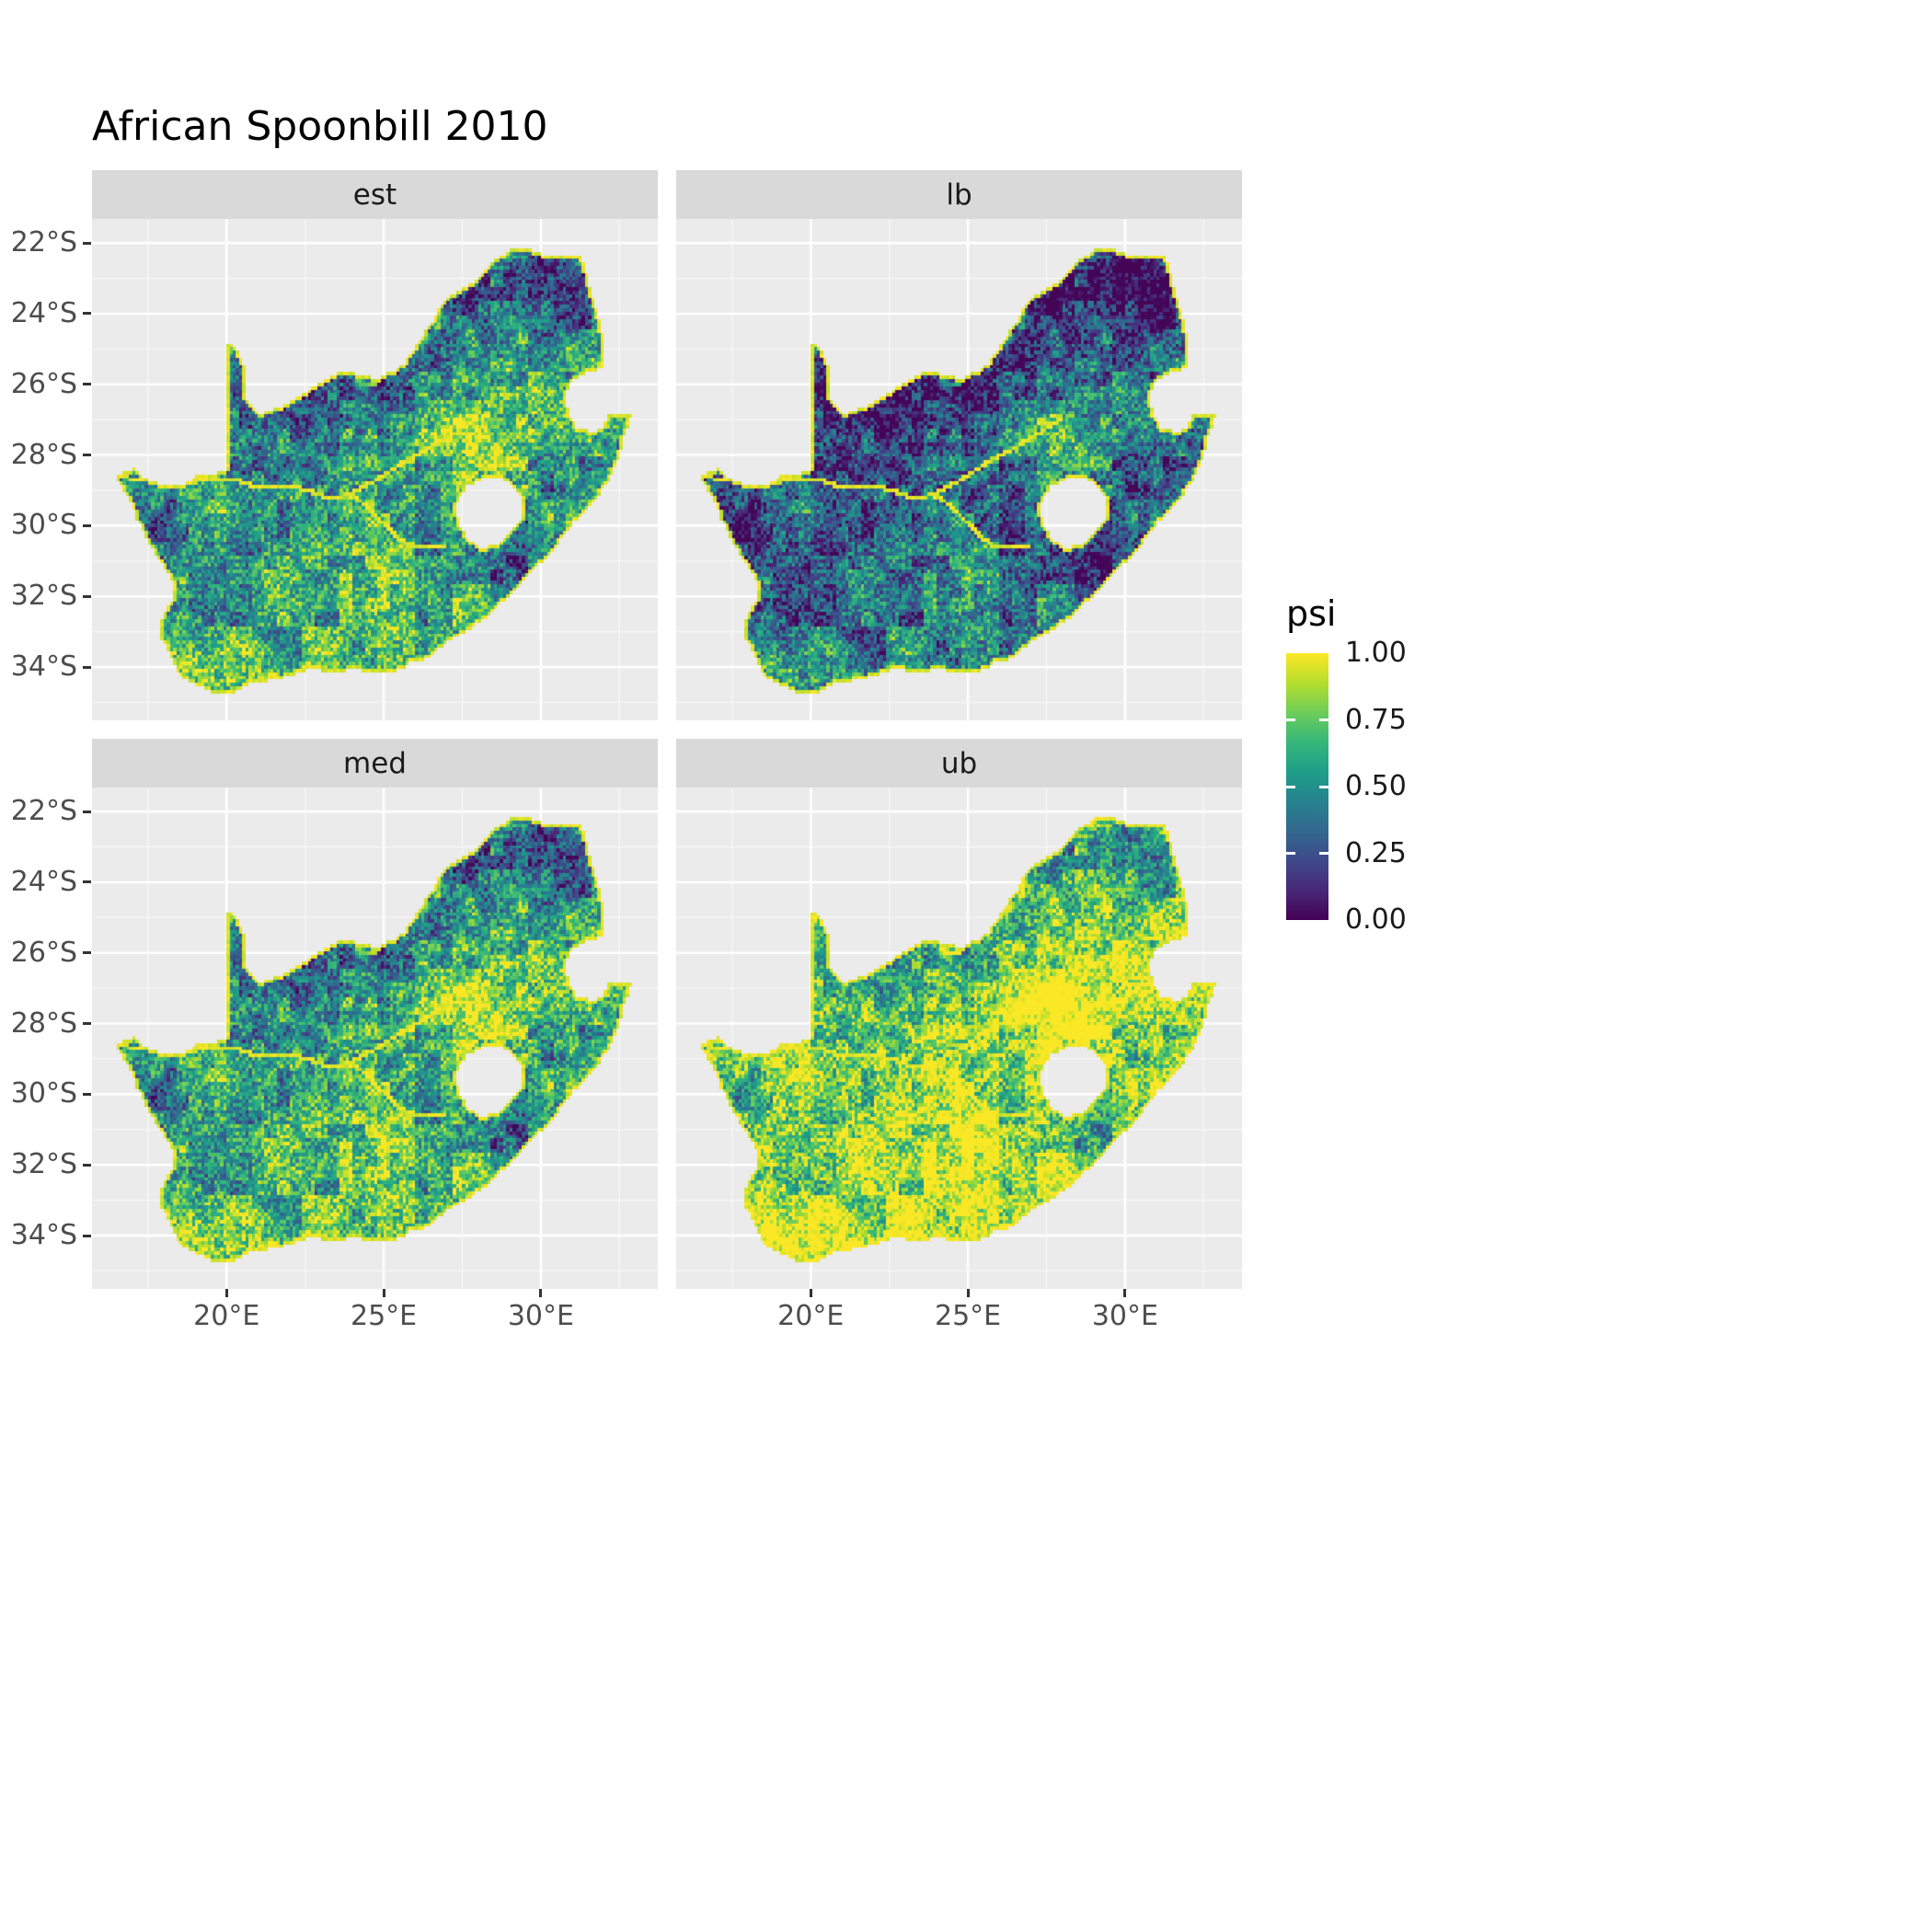 This screenshot has height=1932, width=1932. I want to click on map-canvas-est, so click(375, 469).